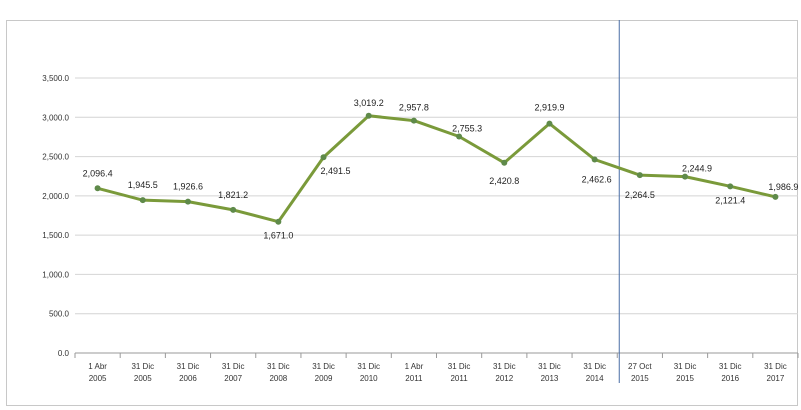 Image resolution: width=801 pixels, height=410 pixels. What do you see at coordinates (504, 372) in the screenshot?
I see `x-tick-label: 31 Dic 2012` at bounding box center [504, 372].